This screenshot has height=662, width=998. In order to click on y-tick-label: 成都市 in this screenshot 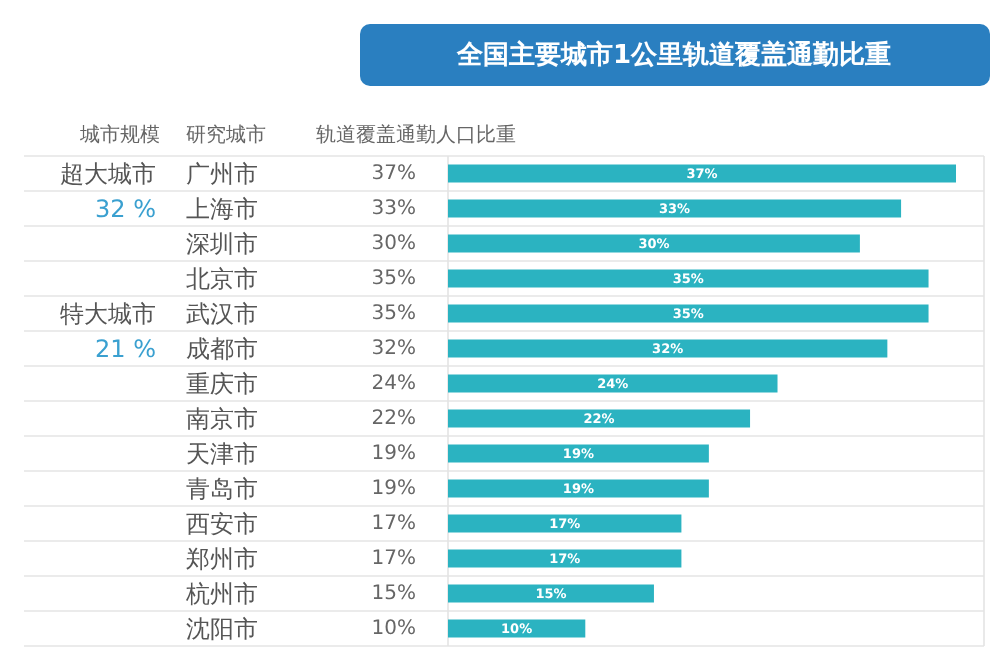, I will do `click(222, 348)`.